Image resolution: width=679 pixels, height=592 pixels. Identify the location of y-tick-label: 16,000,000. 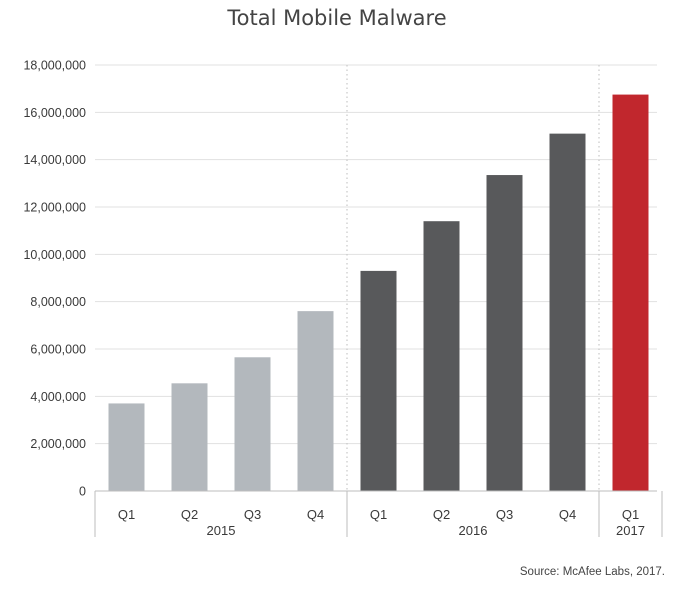
(54, 113).